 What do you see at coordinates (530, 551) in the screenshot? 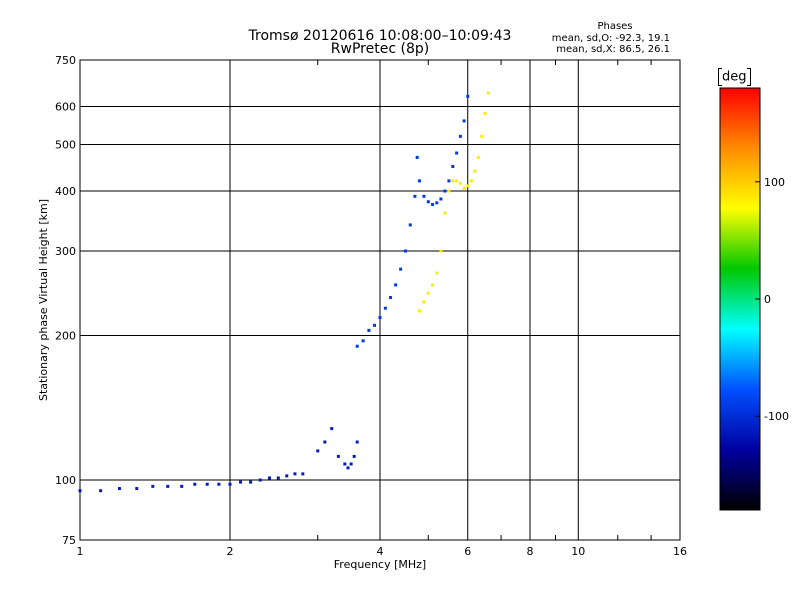
I see `x-tick-label: 8` at bounding box center [530, 551].